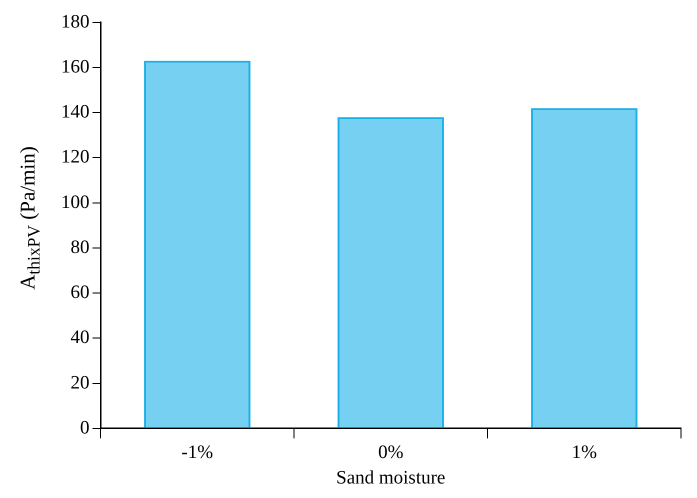 Image resolution: width=697 pixels, height=498 pixels. What do you see at coordinates (80, 383) in the screenshot?
I see `y-tick-label: 20` at bounding box center [80, 383].